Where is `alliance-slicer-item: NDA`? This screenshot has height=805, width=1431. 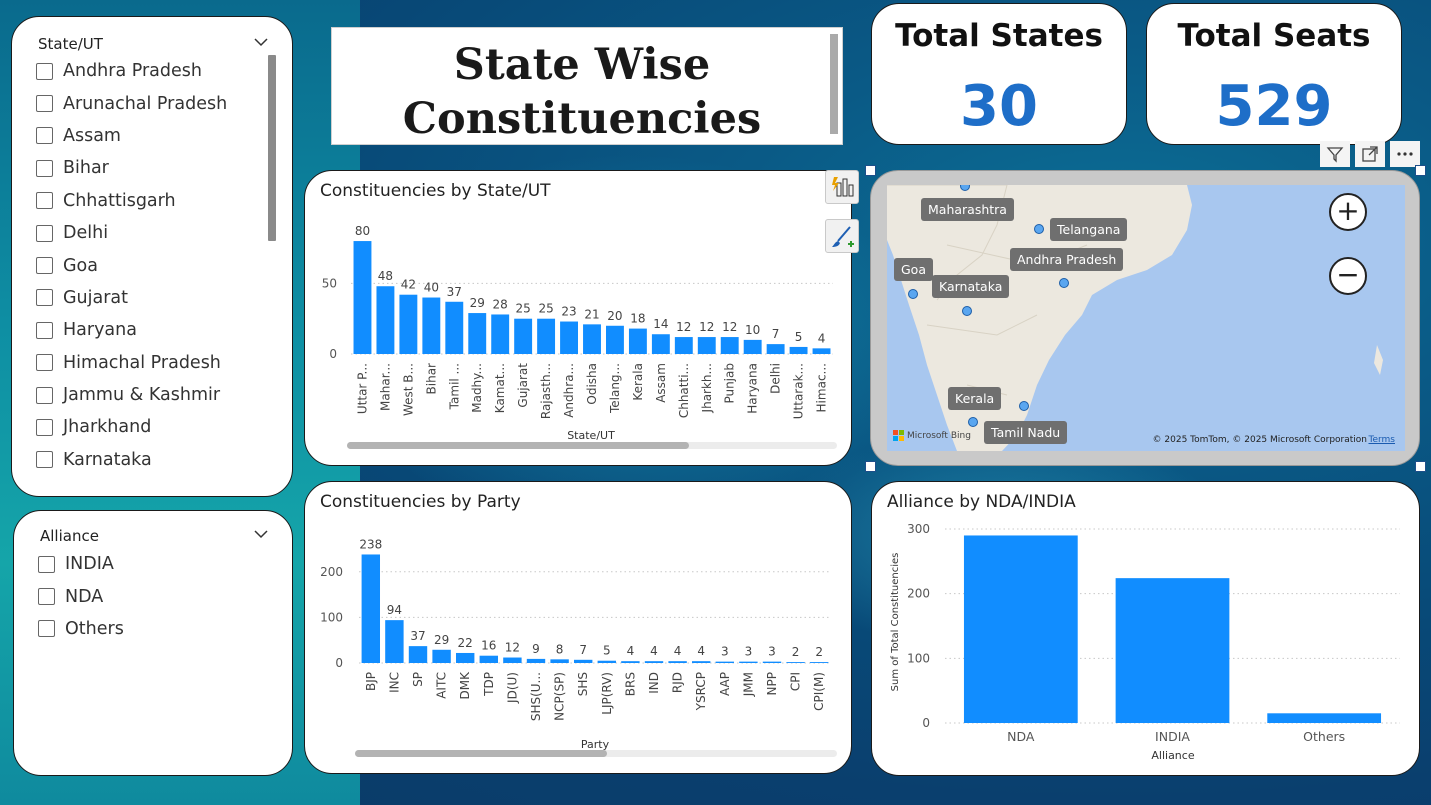 alliance-slicer-item: NDA is located at coordinates (81, 596).